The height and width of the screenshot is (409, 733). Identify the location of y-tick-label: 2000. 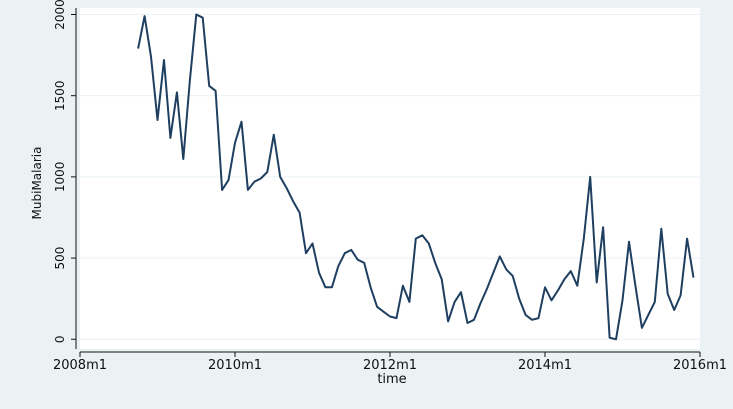
(60, 15).